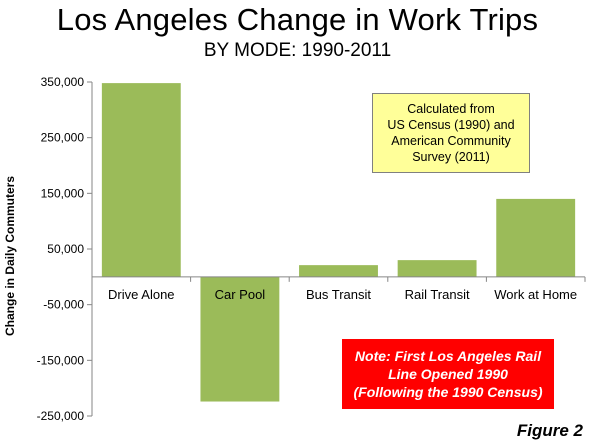  Describe the element at coordinates (536, 237) in the screenshot. I see `bar-work-at-home` at that location.